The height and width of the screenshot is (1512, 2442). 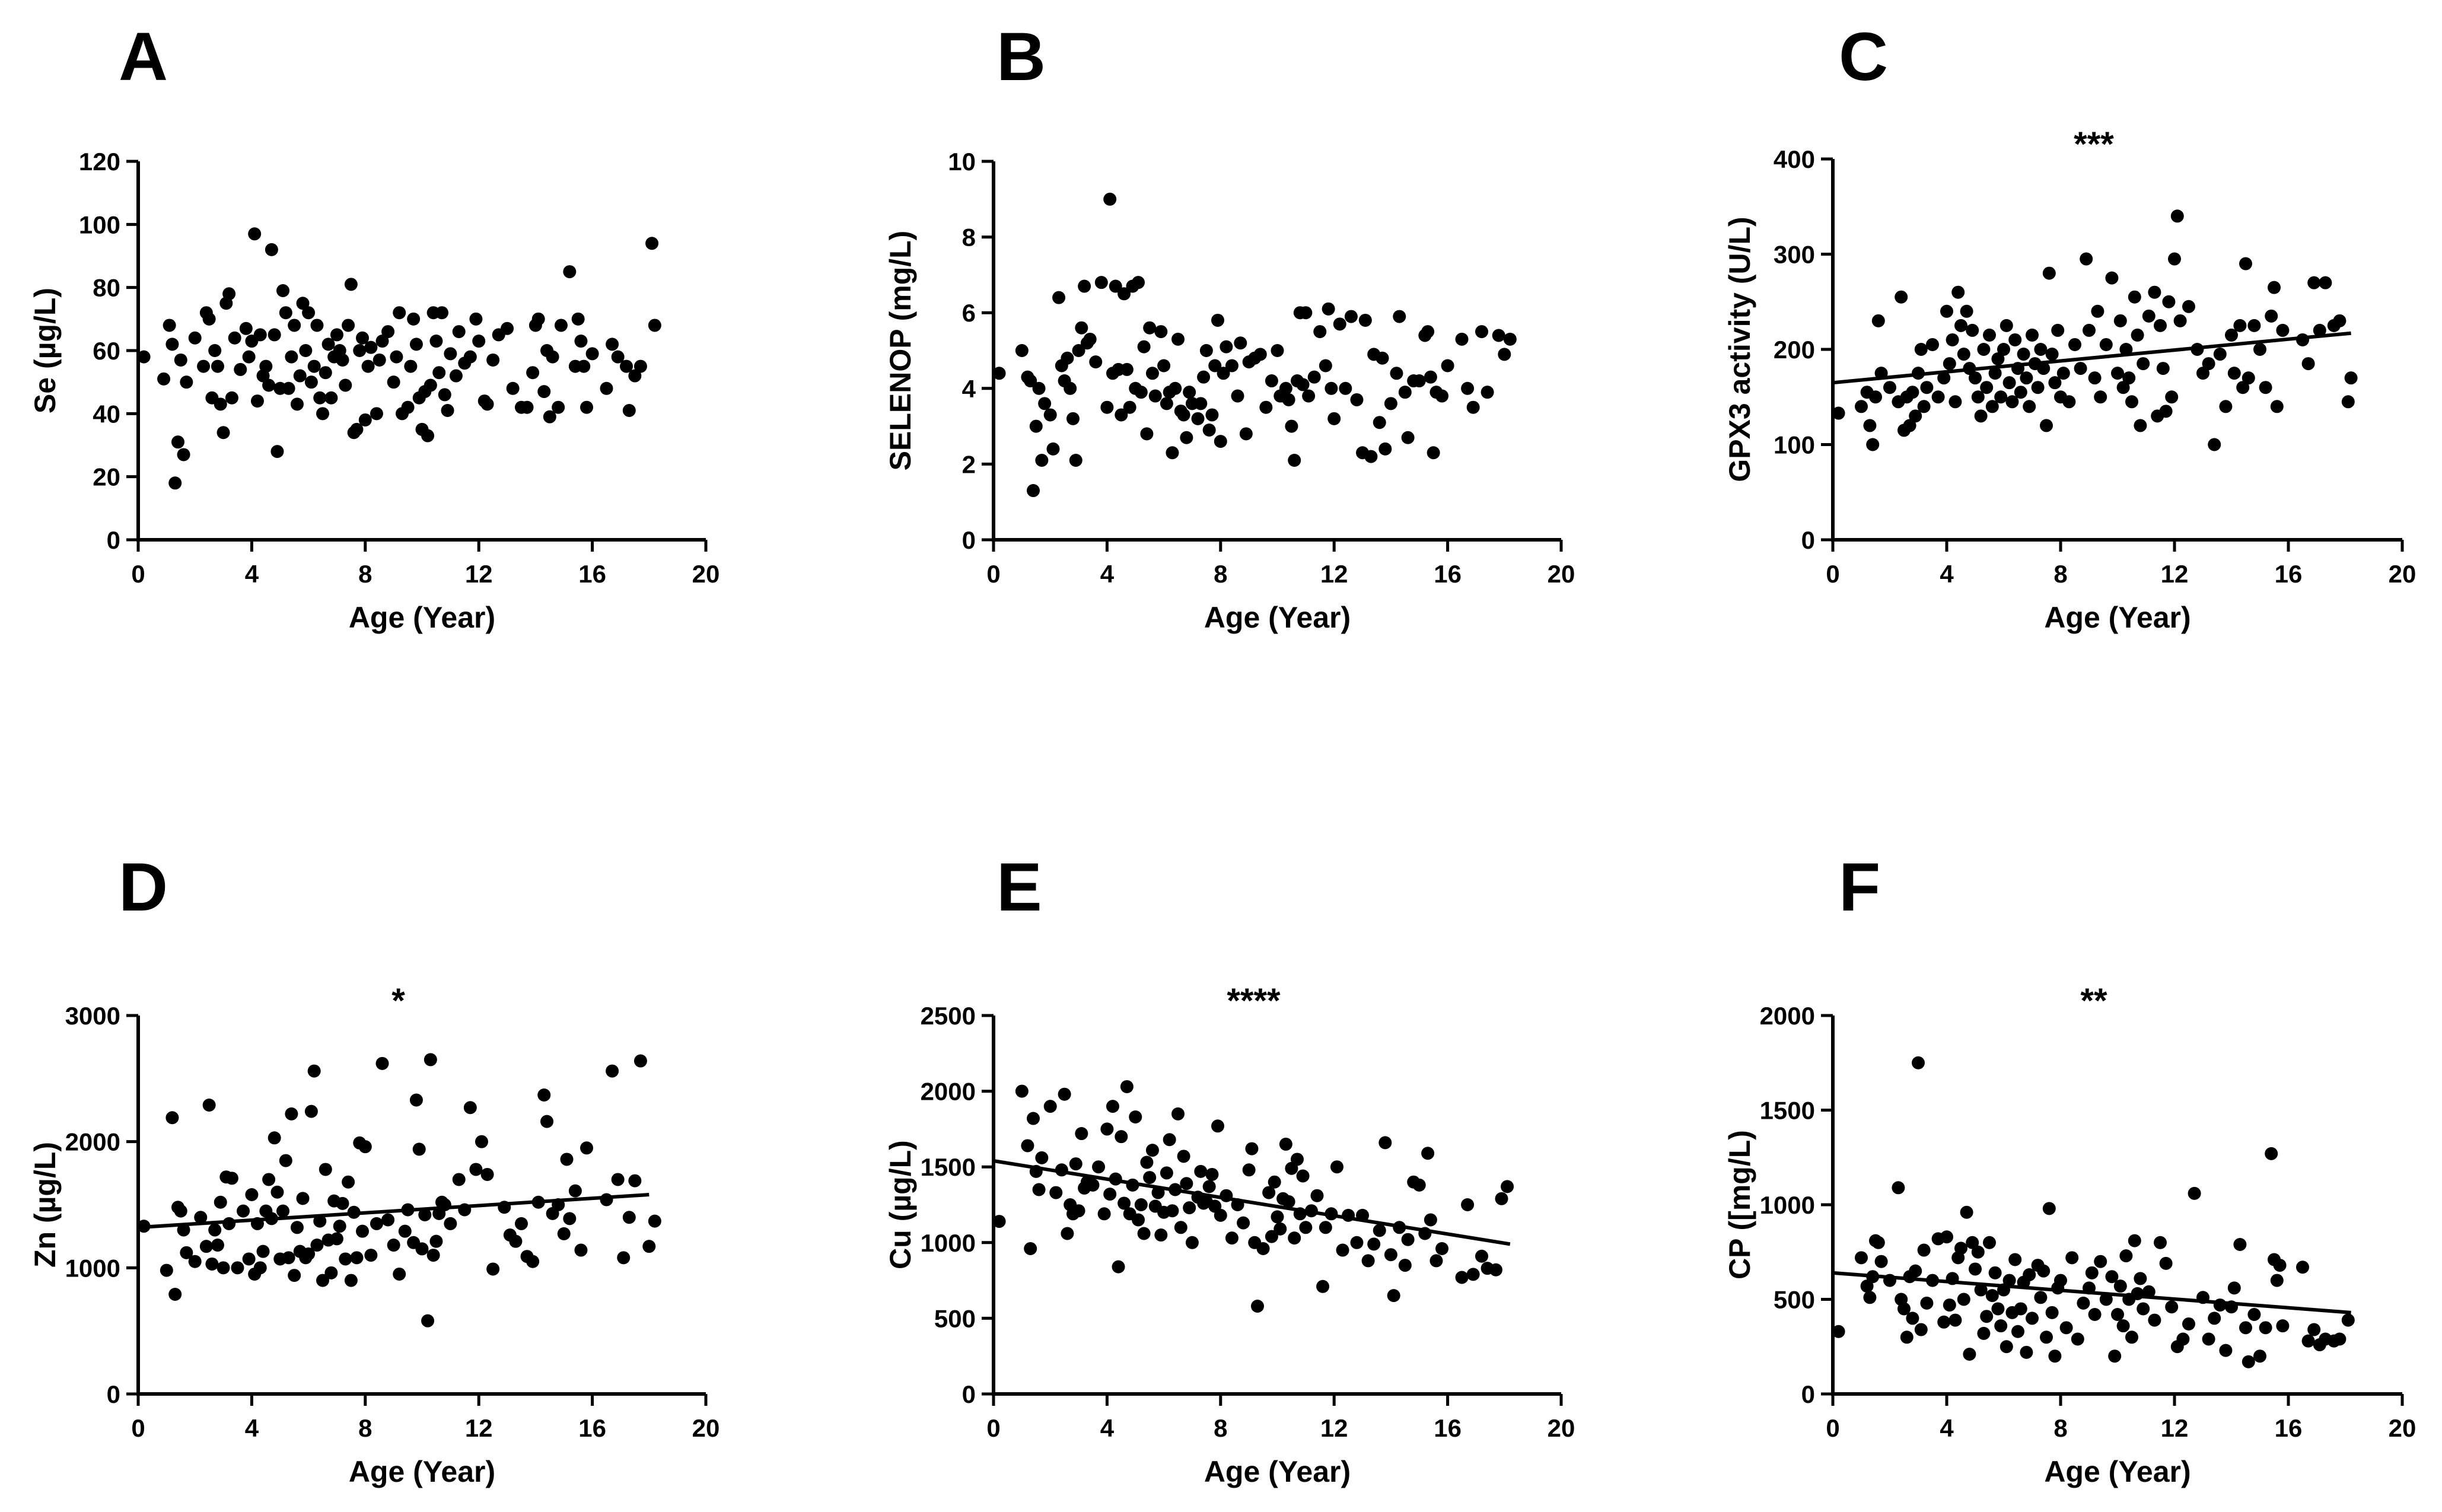 What do you see at coordinates (592, 1428) in the screenshot?
I see `x-tick-label: 16` at bounding box center [592, 1428].